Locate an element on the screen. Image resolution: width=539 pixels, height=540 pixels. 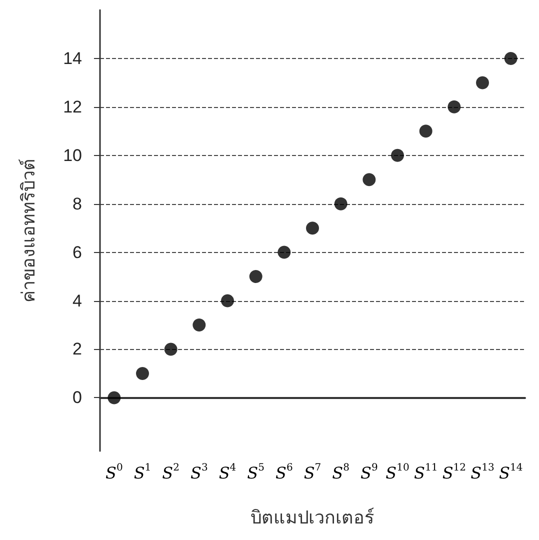
y-tick-label: 4 is located at coordinates (77, 300).